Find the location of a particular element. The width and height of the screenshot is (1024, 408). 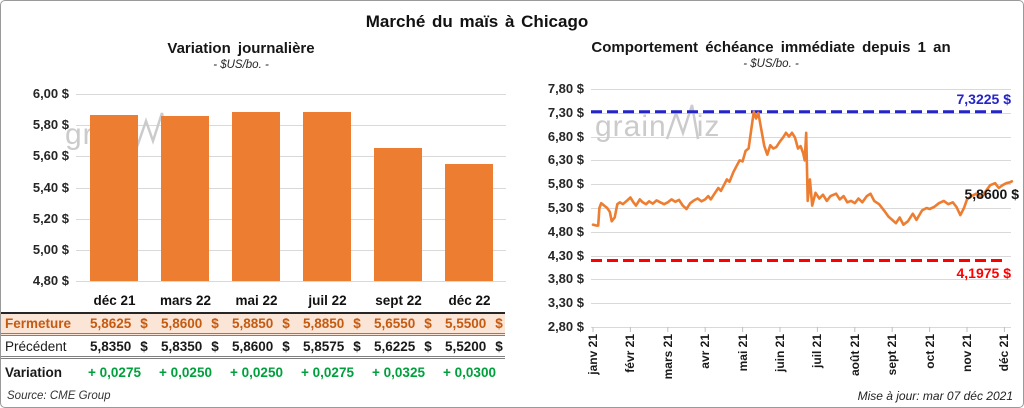

month-header-cell: juil 22 is located at coordinates (327, 300).